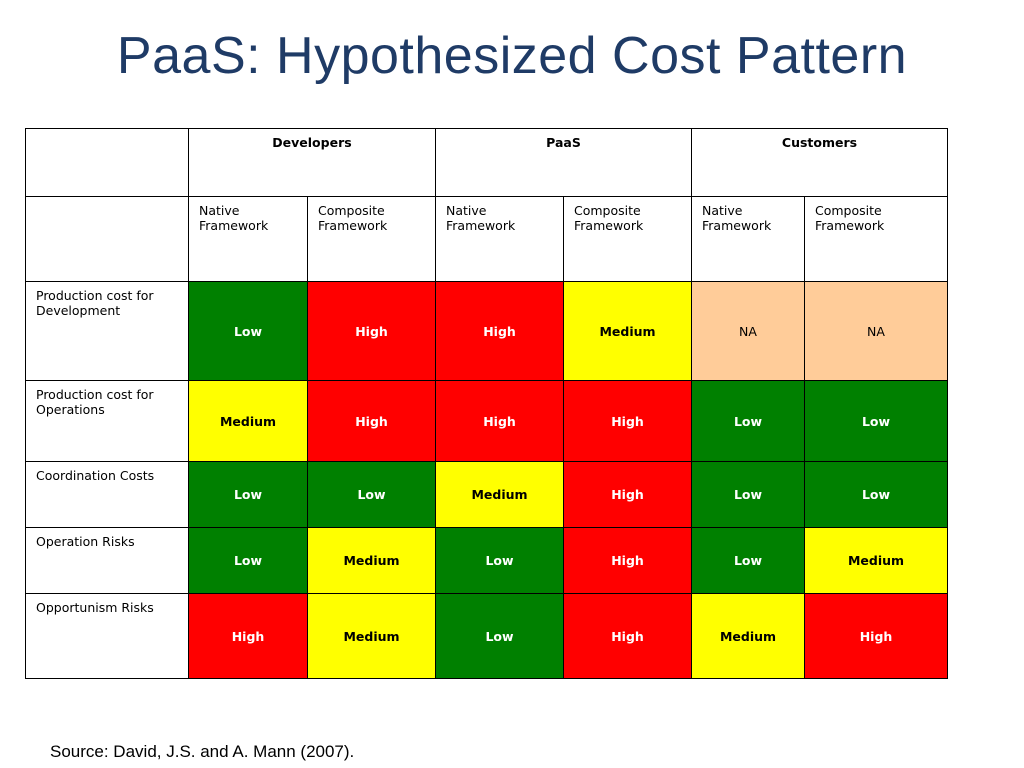 This screenshot has height=768, width=1024. Describe the element at coordinates (107, 421) in the screenshot. I see `row-label: Production cost for Operations` at that location.